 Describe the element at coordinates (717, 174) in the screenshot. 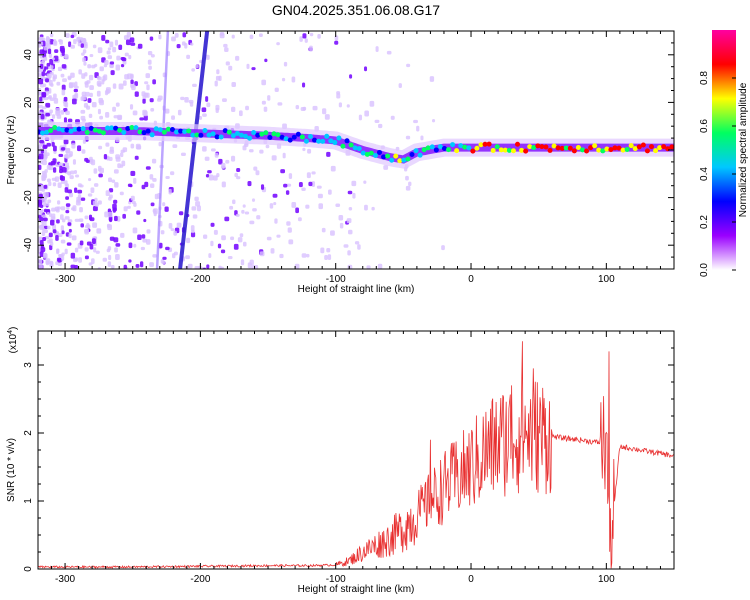

I see `colorbar-ticks: 0.0 0.2 0.4 0.6 0.8` at that location.